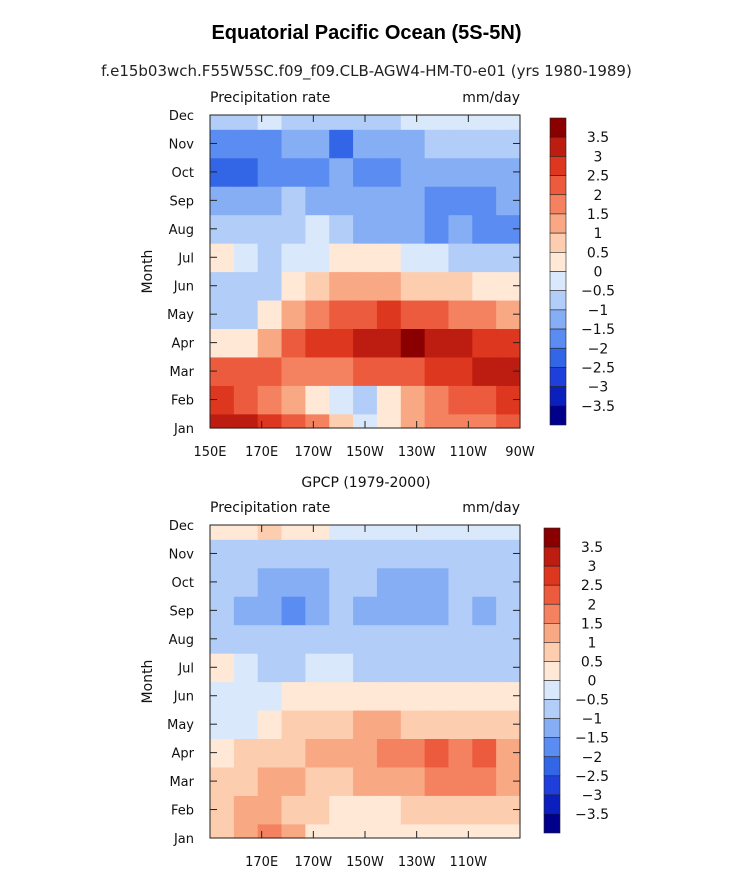 The width and height of the screenshot is (733, 873). I want to click on x-tick-label: 150W, so click(365, 452).